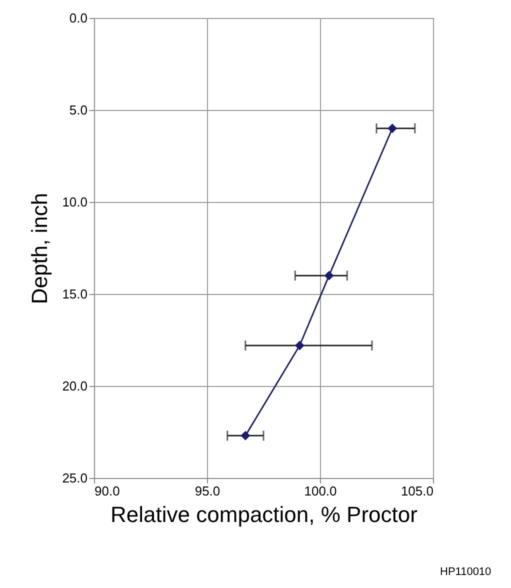 This screenshot has width=511, height=588. I want to click on x-tick-label: 90.0, so click(107, 491).